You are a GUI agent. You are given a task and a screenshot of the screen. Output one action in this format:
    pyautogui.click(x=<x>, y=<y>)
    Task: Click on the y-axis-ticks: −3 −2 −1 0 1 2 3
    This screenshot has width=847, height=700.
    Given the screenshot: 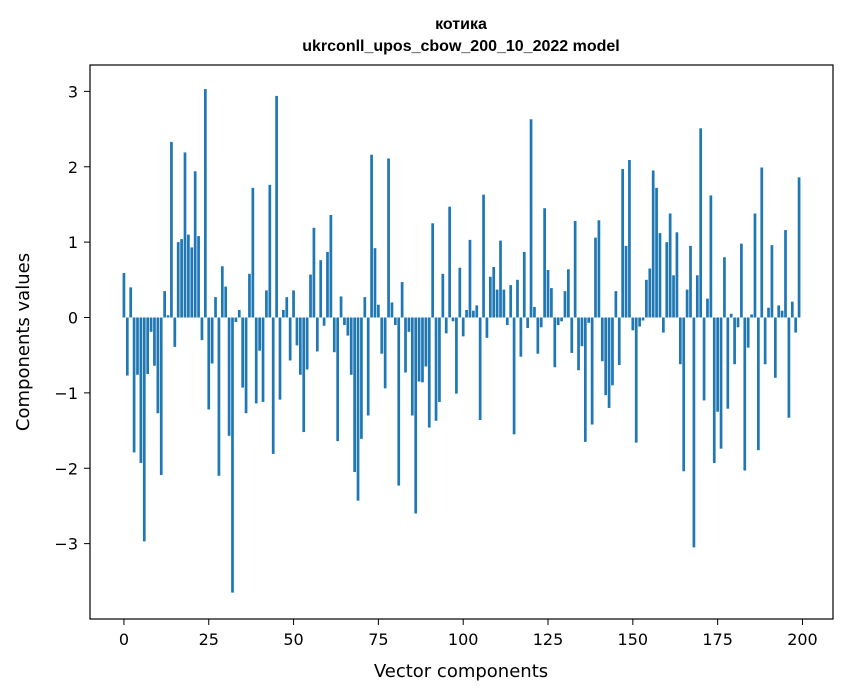 What is the action you would take?
    pyautogui.click(x=72, y=318)
    